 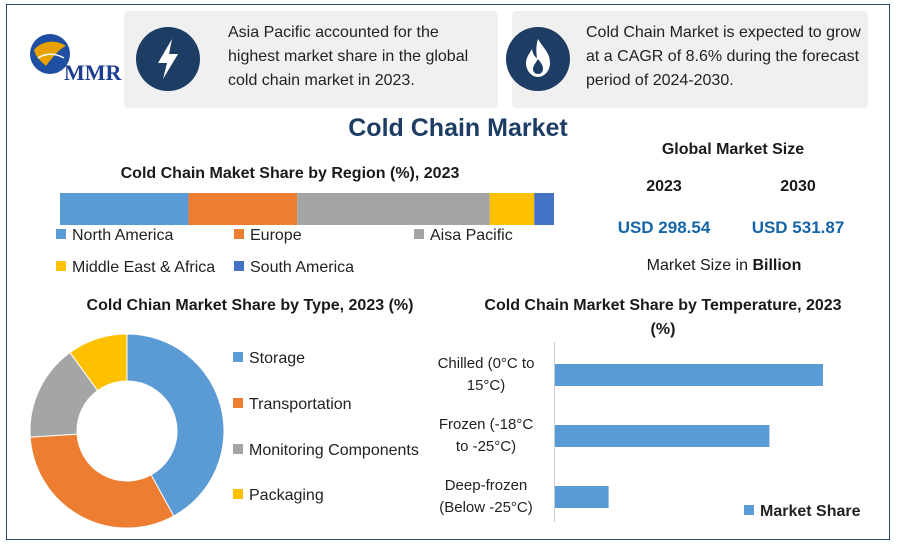 What do you see at coordinates (798, 186) in the screenshot?
I see `year-2030-label: 2030` at bounding box center [798, 186].